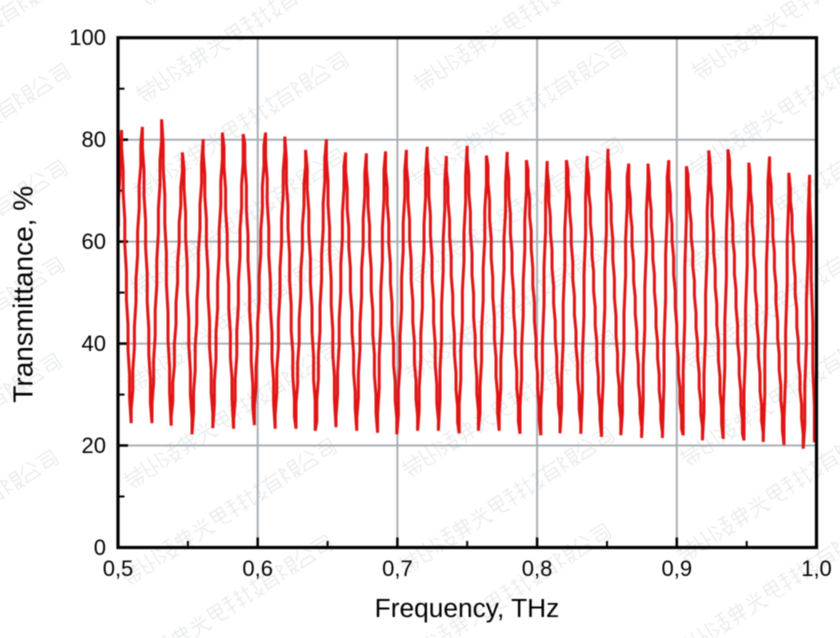 This screenshot has width=840, height=638. I want to click on svg-text: 0,8, so click(537, 568).